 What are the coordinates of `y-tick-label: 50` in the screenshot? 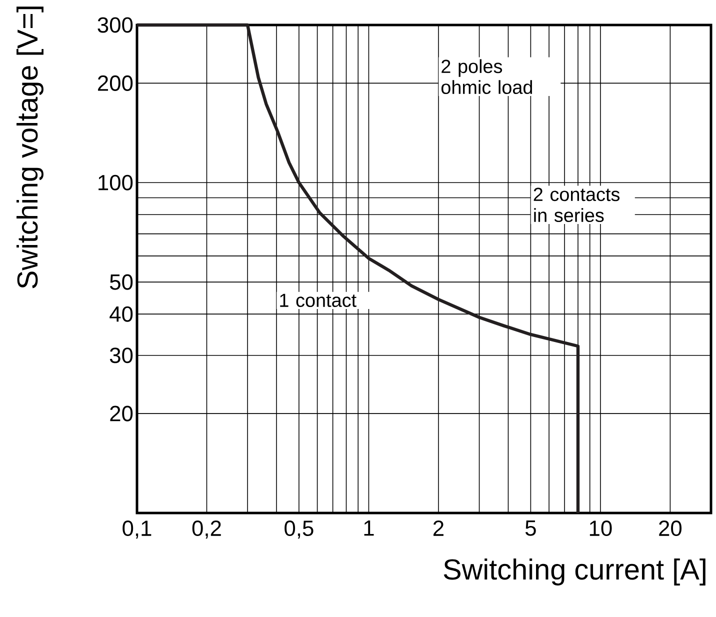 It's located at (121, 282).